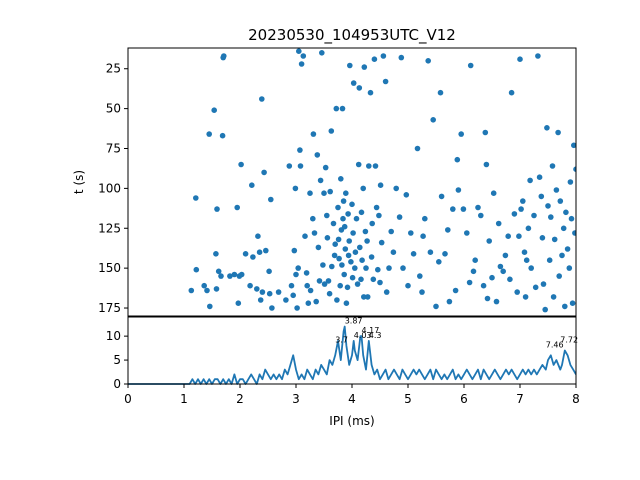 This screenshot has width=640, height=480. What do you see at coordinates (113, 109) in the screenshot?
I see `y-tick-label: 50` at bounding box center [113, 109].